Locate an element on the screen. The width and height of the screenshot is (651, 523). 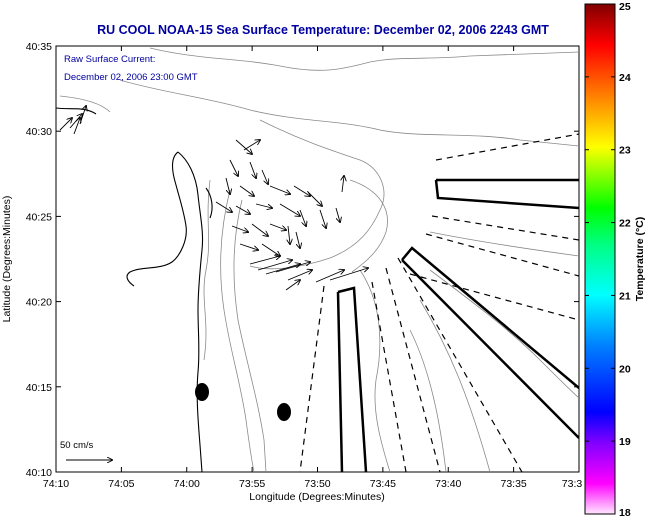
current-legend-label: Raw Surface Current: is located at coordinates (109, 59).